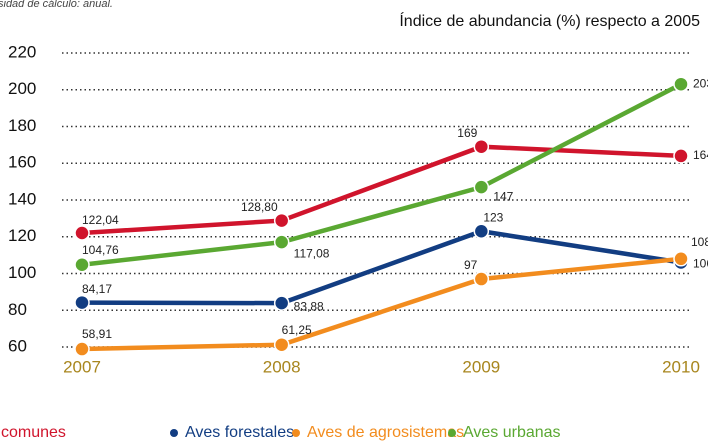  I want to click on legend-label: comunes, so click(33, 432).